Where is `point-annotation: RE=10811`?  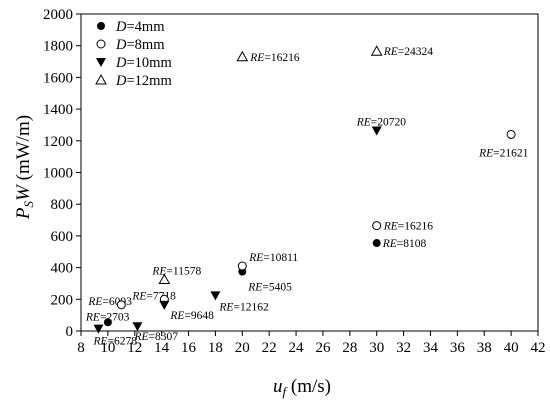
point-annotation: RE=10811 is located at coordinates (273, 258).